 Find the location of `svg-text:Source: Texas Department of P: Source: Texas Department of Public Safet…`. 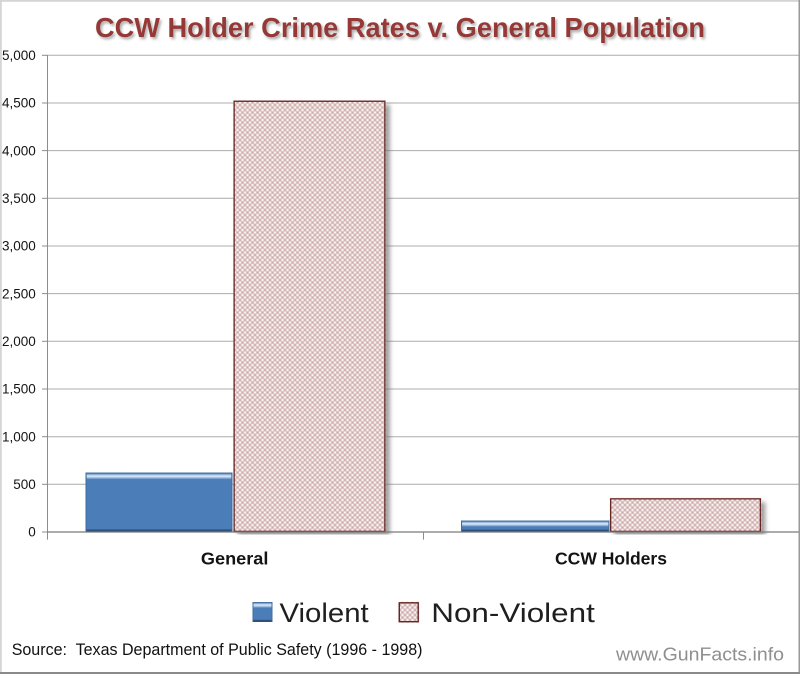

svg-text:Source: Texas Department of P: Source: Texas Department of Public Safet… is located at coordinates (217, 650).